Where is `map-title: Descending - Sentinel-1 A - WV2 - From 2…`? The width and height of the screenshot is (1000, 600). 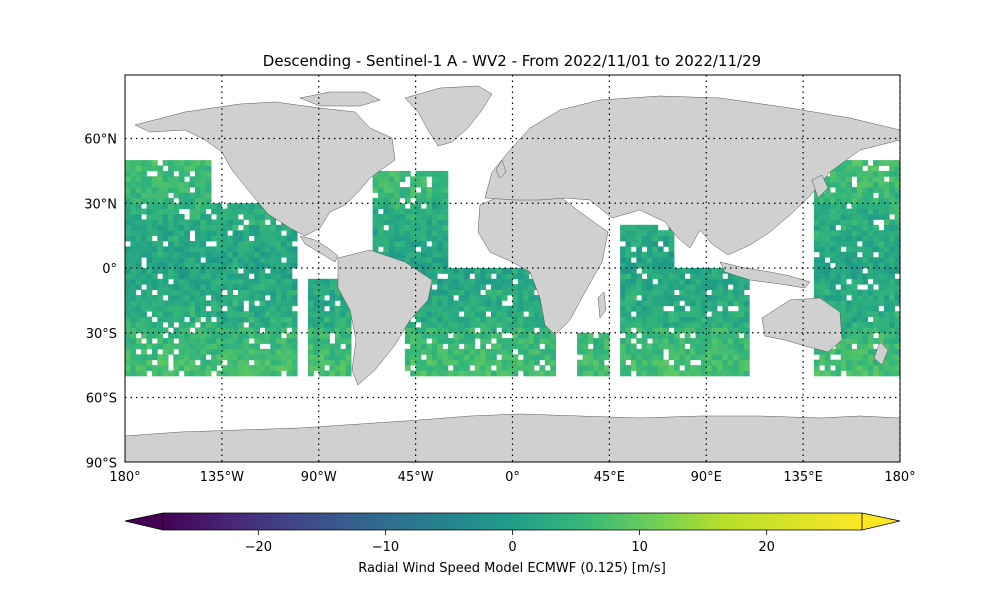 map-title: Descending - Sentinel-1 A - WV2 - From 2… is located at coordinates (512, 61).